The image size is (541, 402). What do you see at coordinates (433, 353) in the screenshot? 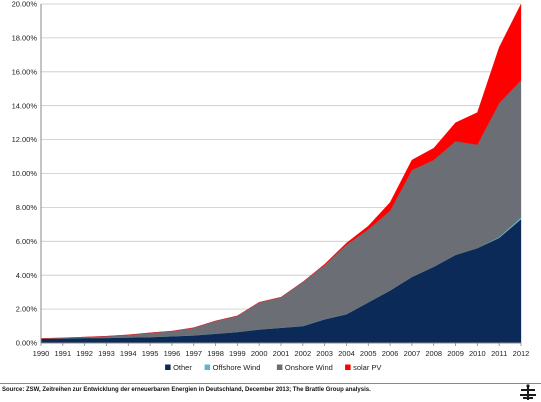
I see `x-tick-label: 2008` at bounding box center [433, 353].